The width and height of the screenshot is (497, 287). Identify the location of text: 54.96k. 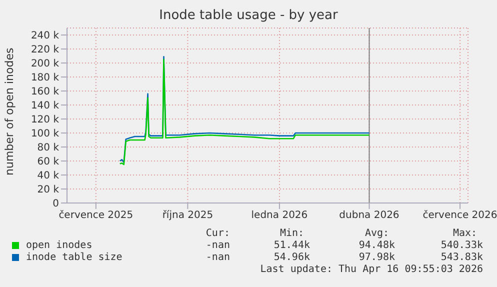
(291, 257).